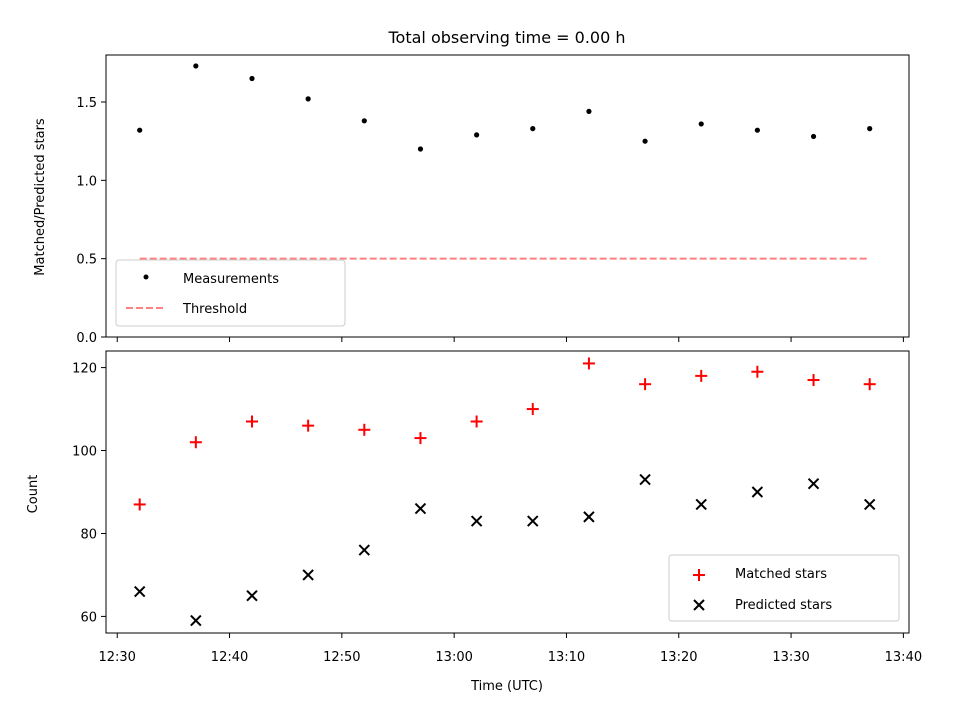  What do you see at coordinates (699, 575) in the screenshot?
I see `matched-legend-marker` at bounding box center [699, 575].